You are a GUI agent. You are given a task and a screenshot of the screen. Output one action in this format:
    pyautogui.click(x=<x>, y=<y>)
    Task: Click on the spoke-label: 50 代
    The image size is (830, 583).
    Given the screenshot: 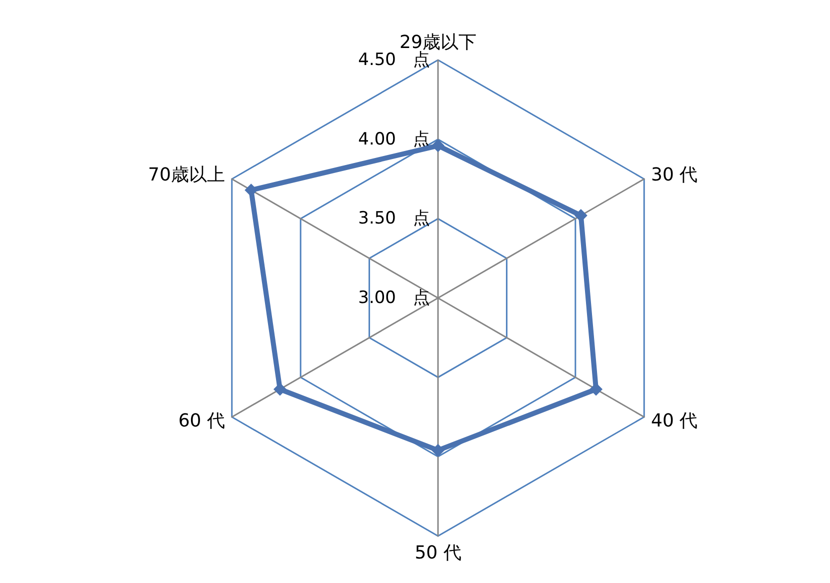 What is the action you would take?
    pyautogui.click(x=438, y=553)
    